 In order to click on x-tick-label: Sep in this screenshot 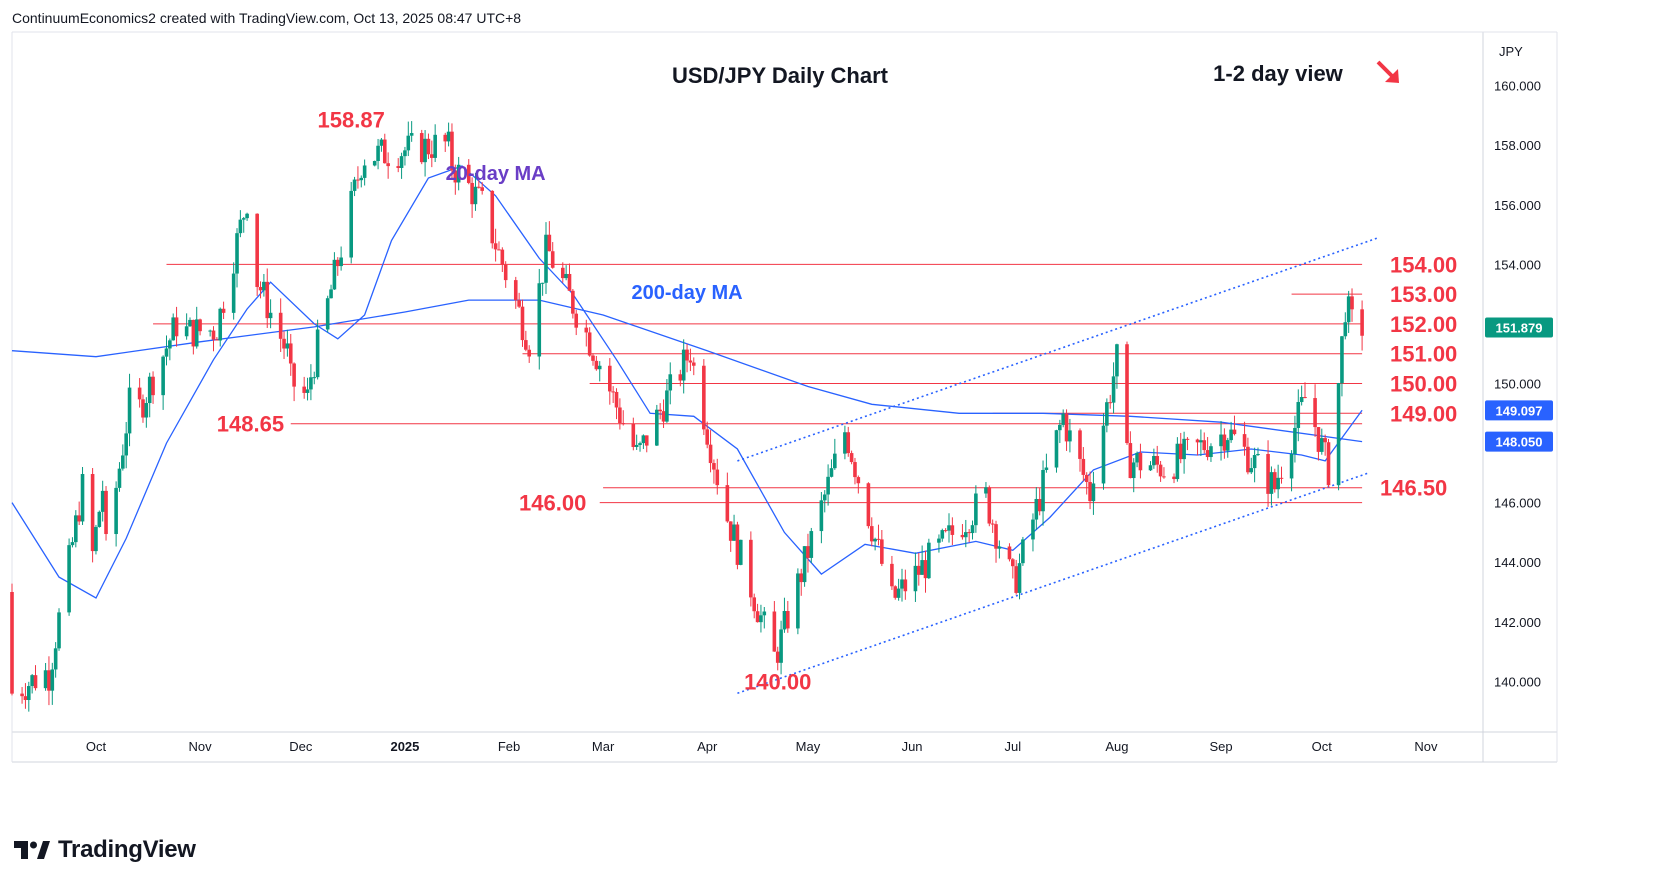, I will do `click(1220, 746)`.